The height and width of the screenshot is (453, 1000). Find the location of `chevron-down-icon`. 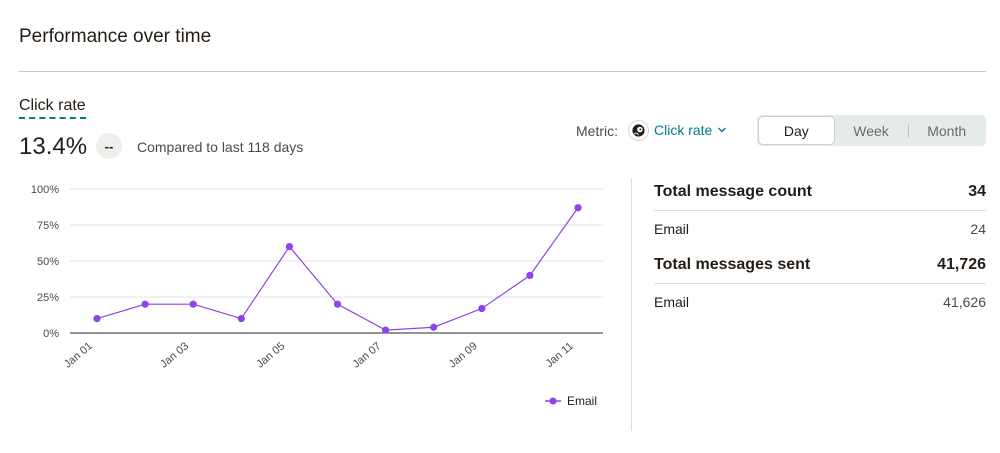

chevron-down-icon is located at coordinates (722, 130).